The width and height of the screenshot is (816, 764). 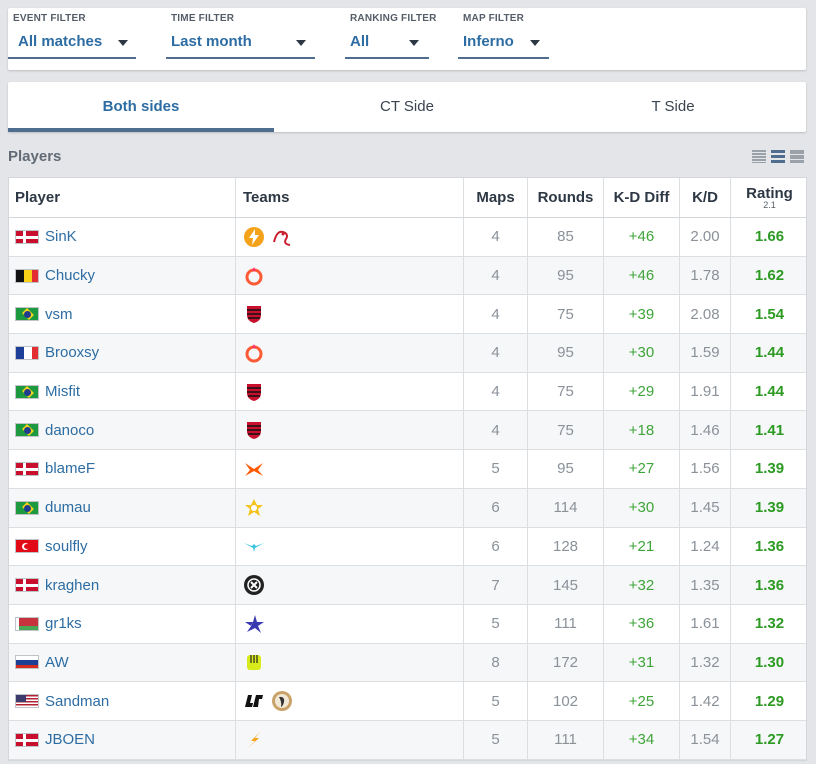 I want to click on ranking-filter-select: All, so click(x=387, y=44).